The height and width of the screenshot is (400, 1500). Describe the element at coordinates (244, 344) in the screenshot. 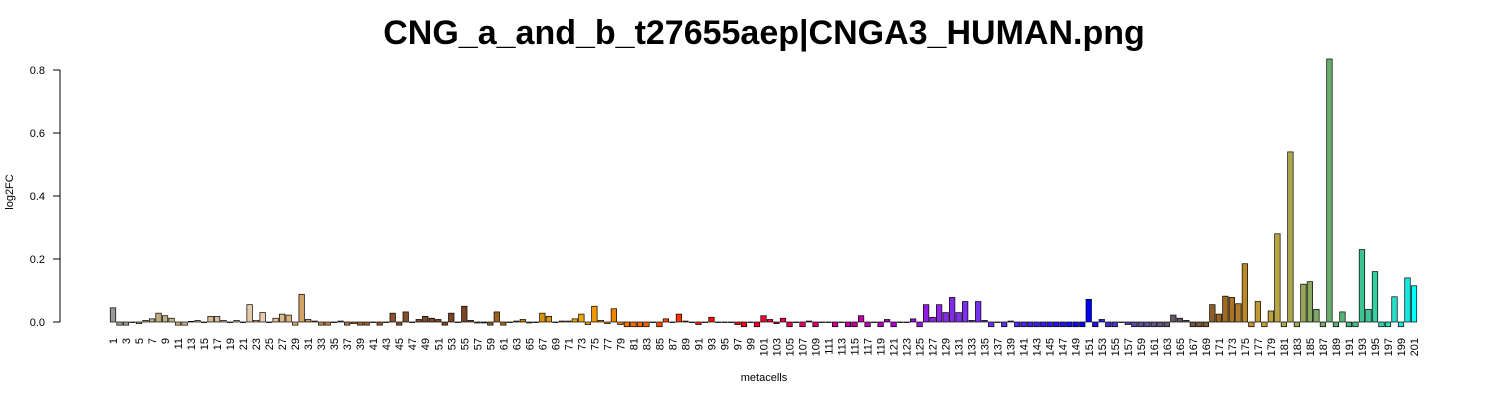

I see `x-tick-label: 21` at that location.